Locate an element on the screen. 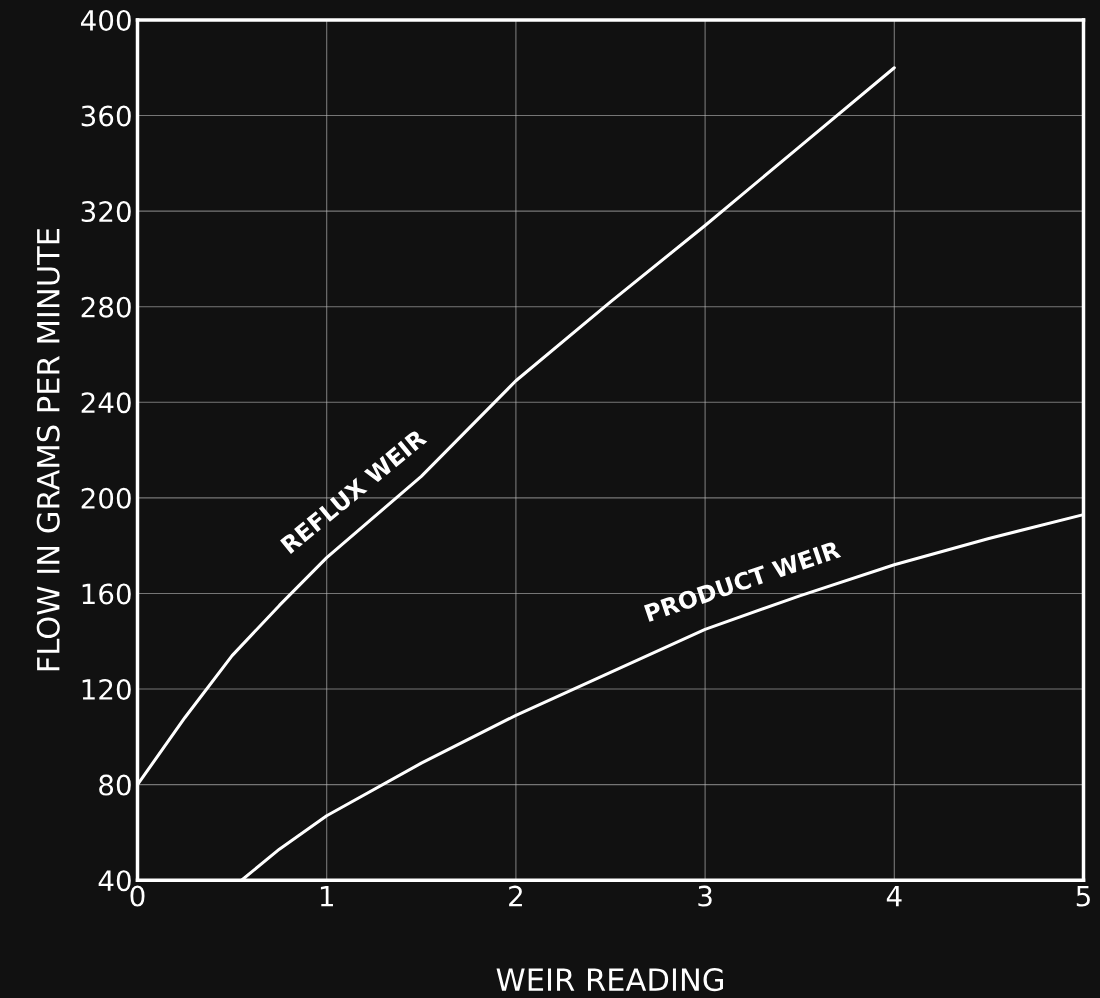 This screenshot has height=998, width=1100. x-axis-title: WEIR READING is located at coordinates (609, 980).